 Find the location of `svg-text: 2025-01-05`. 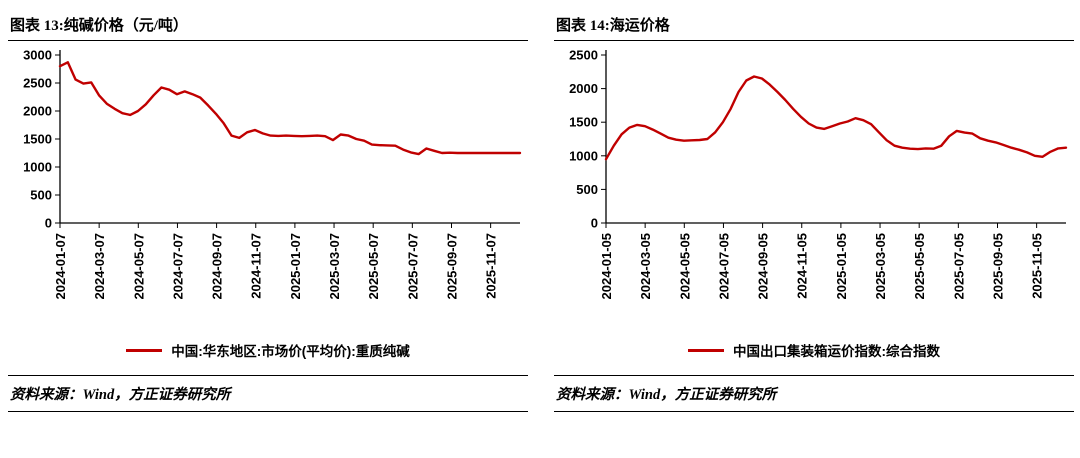

svg-text: 2025-01-05 is located at coordinates (841, 266).